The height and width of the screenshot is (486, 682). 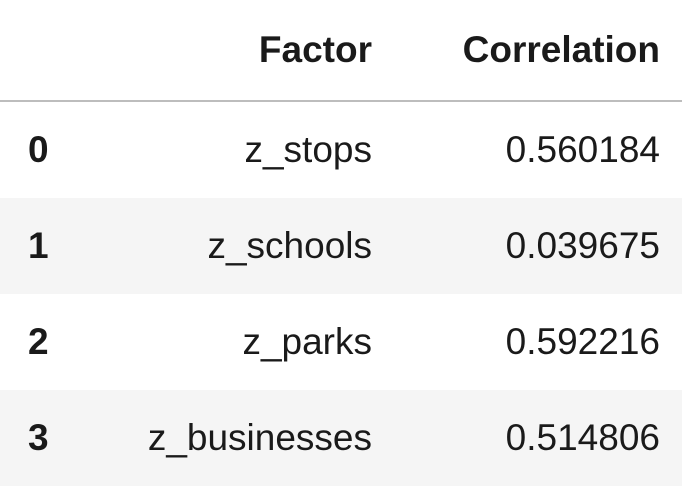 What do you see at coordinates (531, 51) in the screenshot?
I see `correlation-column-header: Correlation` at bounding box center [531, 51].